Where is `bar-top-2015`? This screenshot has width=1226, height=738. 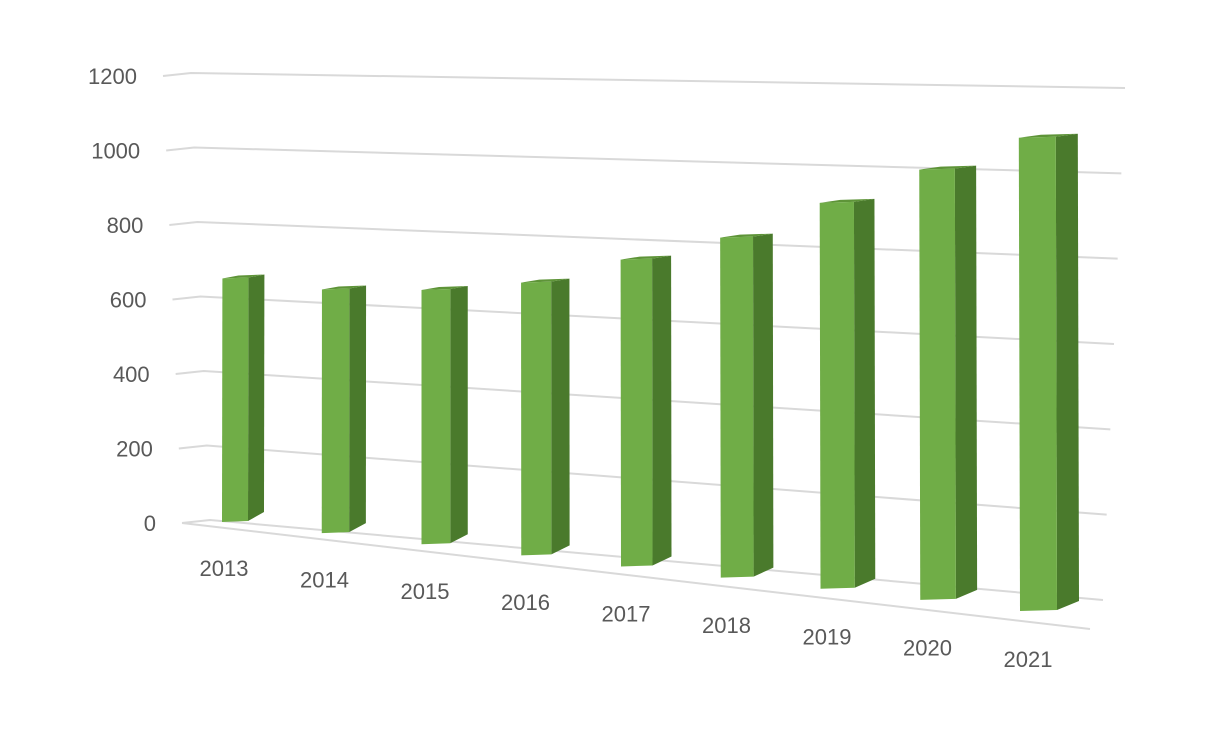 bar-top-2015 is located at coordinates (444, 288).